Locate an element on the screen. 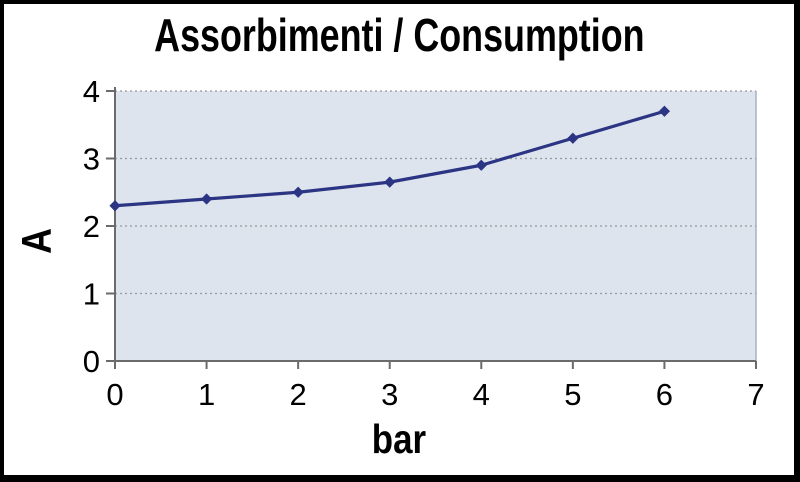 This screenshot has width=800, height=482. x-tick-label-7: 7 is located at coordinates (755, 394).